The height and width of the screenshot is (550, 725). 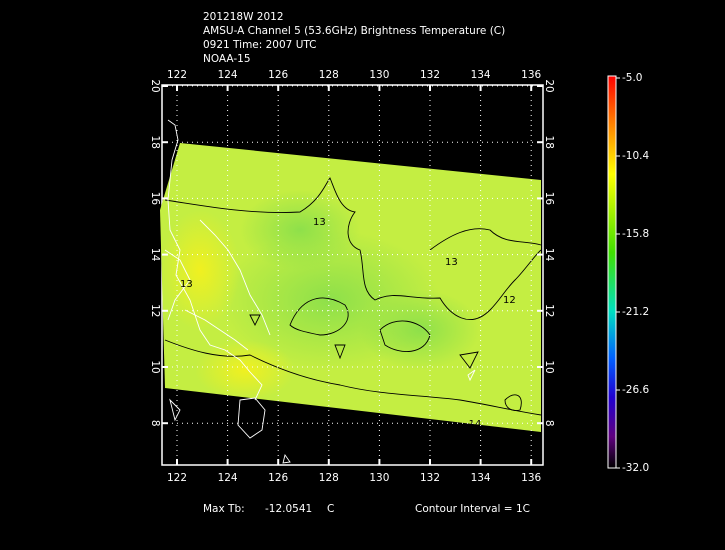 I want to click on colorbar-label: -32.0, so click(x=635, y=468).